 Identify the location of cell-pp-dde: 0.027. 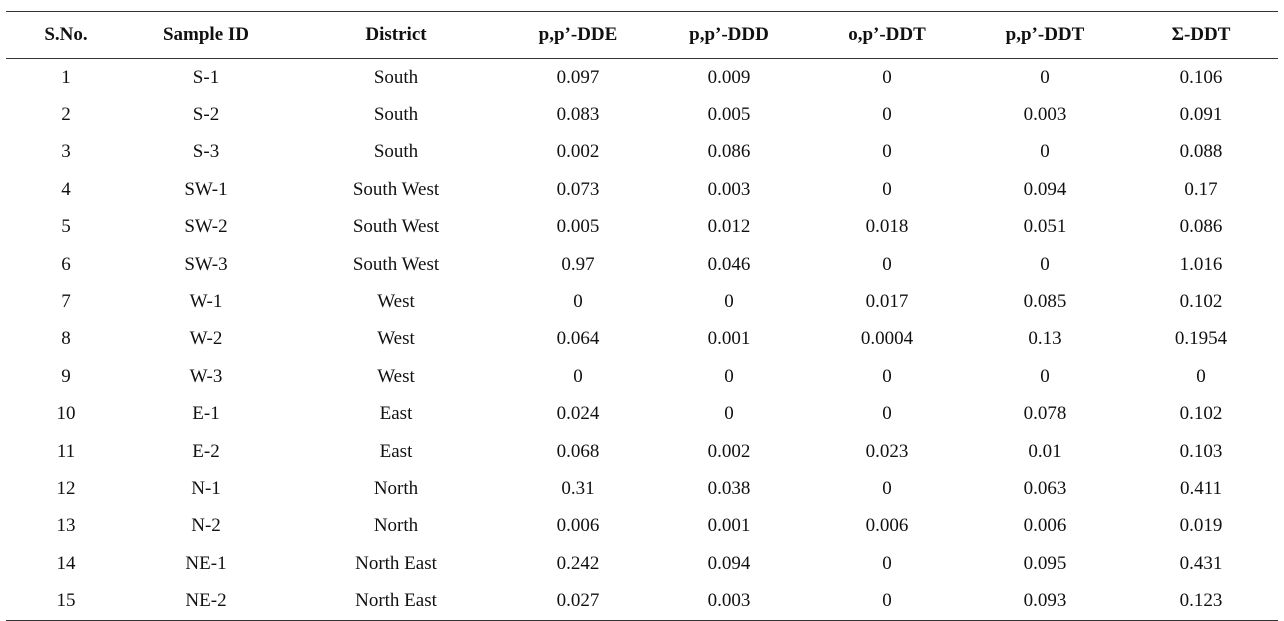
(578, 601).